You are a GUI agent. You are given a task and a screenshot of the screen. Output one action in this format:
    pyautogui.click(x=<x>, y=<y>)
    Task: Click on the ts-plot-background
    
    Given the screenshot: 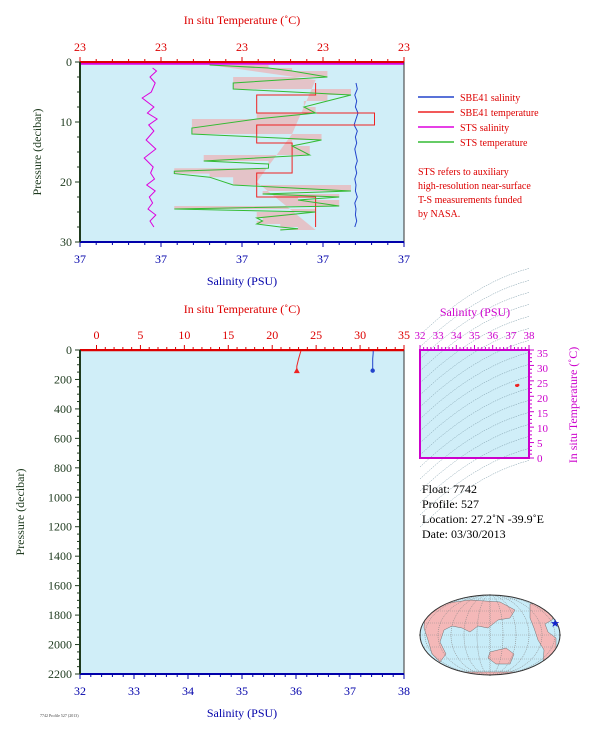 What is the action you would take?
    pyautogui.click(x=474, y=404)
    